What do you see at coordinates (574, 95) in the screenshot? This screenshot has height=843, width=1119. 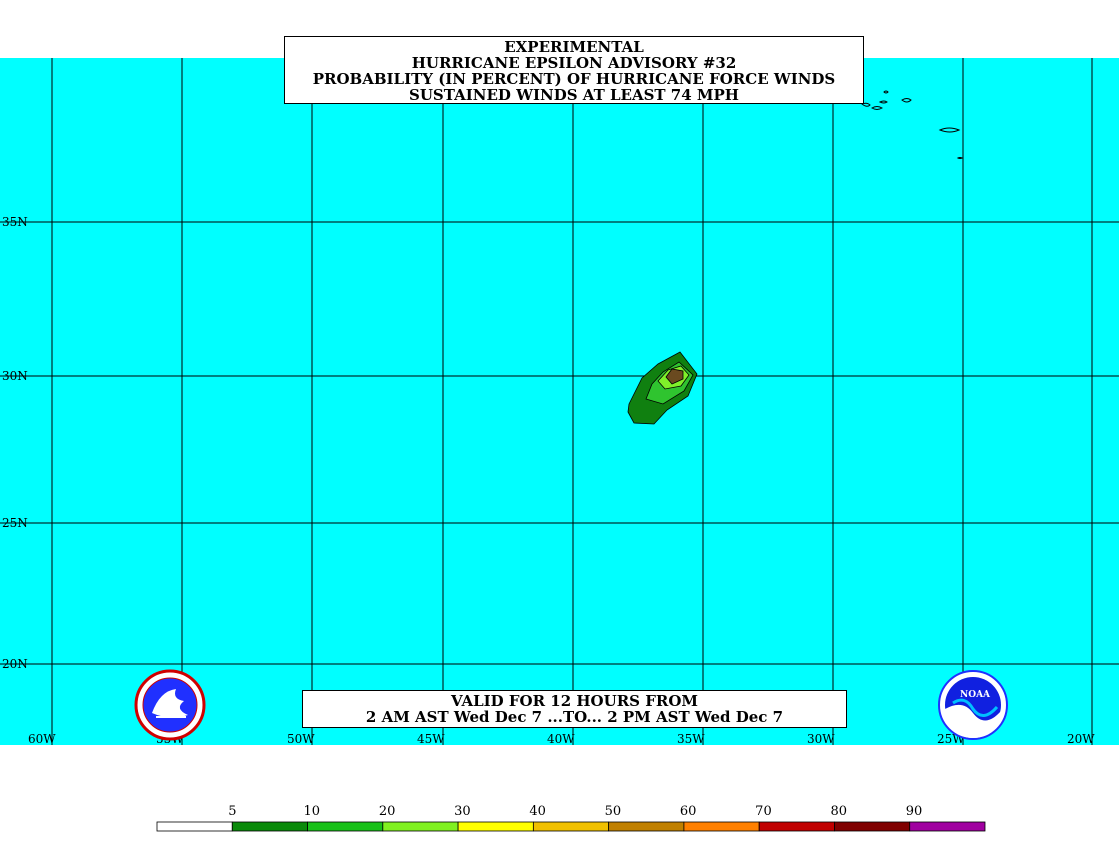 I see `title-line: SUSTAINED WINDS AT LEAST 74 MPH` at bounding box center [574, 95].